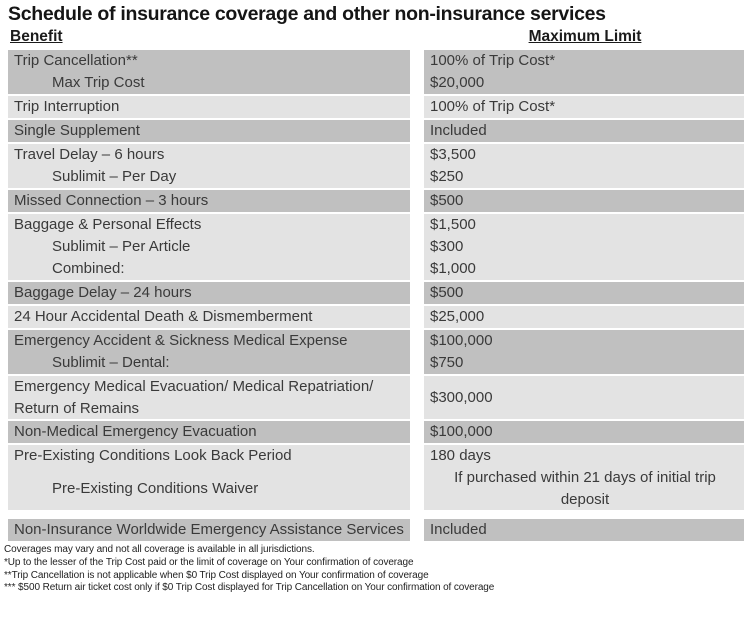 The height and width of the screenshot is (628, 751). I want to click on benefit-cell: Single Supplement, so click(209, 131).